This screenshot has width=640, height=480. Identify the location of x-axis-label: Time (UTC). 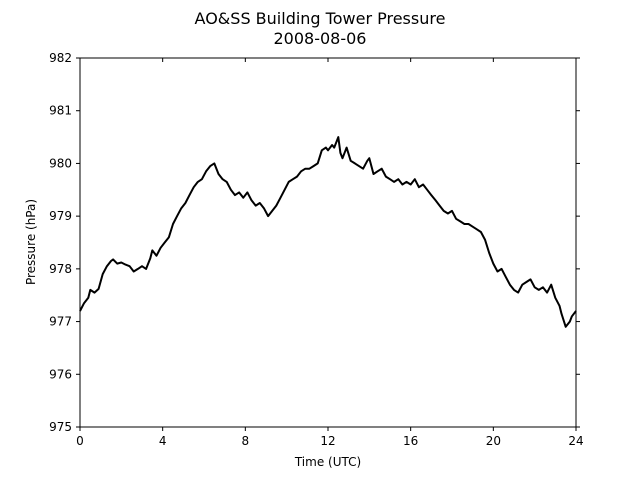
(327, 462).